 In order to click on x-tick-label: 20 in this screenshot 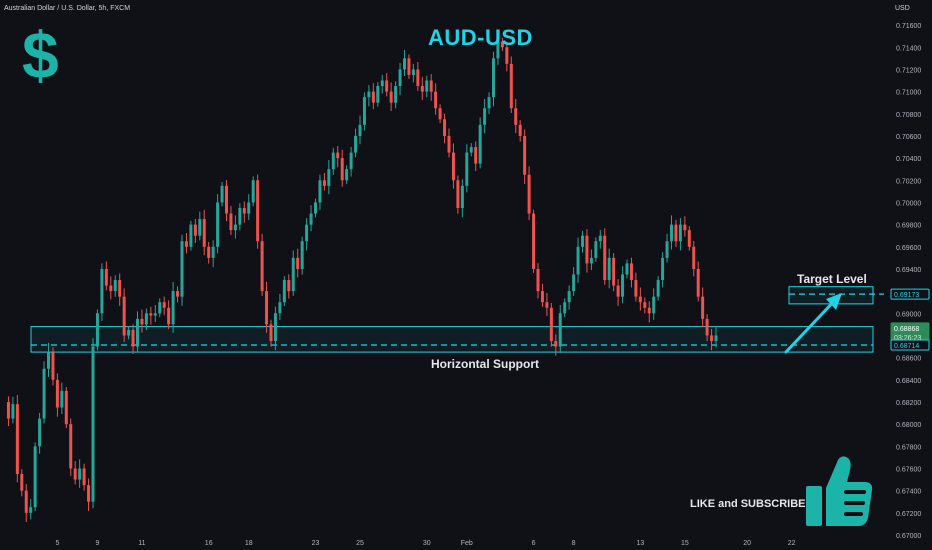, I will do `click(747, 543)`.